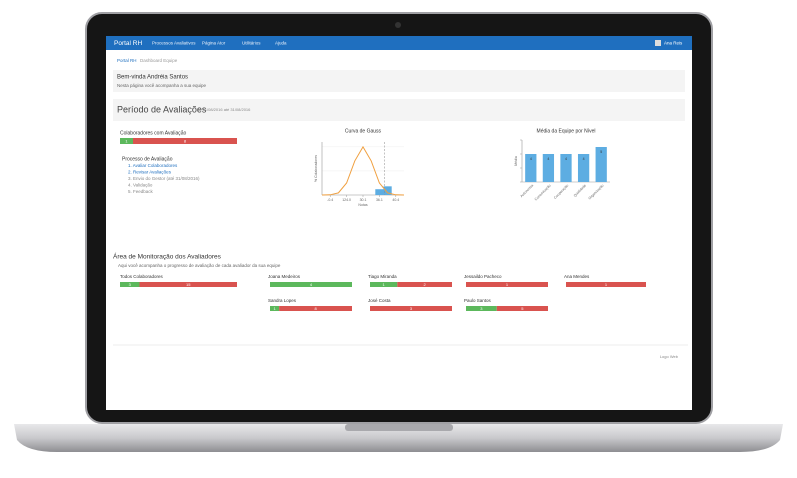  Describe the element at coordinates (399, 427) in the screenshot. I see `notch` at that location.